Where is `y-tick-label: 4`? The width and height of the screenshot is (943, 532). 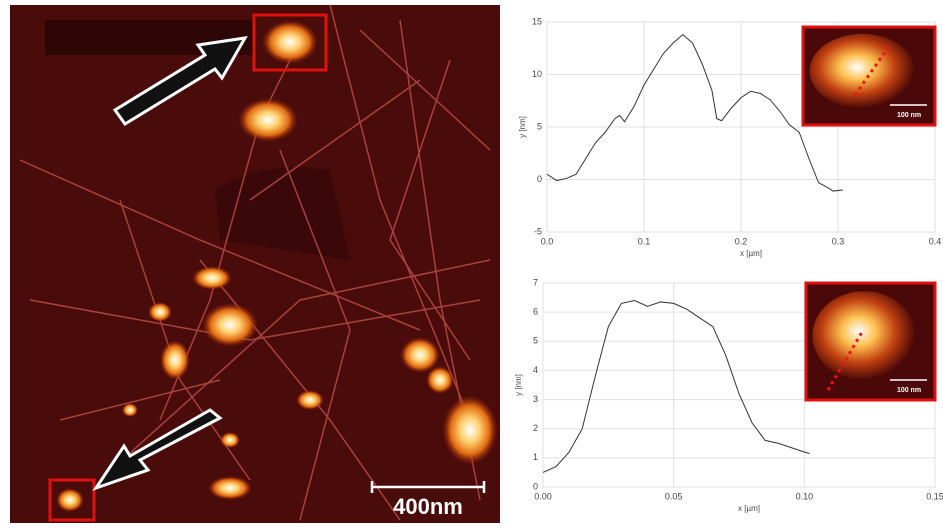
y-tick-label: 4 is located at coordinates (535, 370).